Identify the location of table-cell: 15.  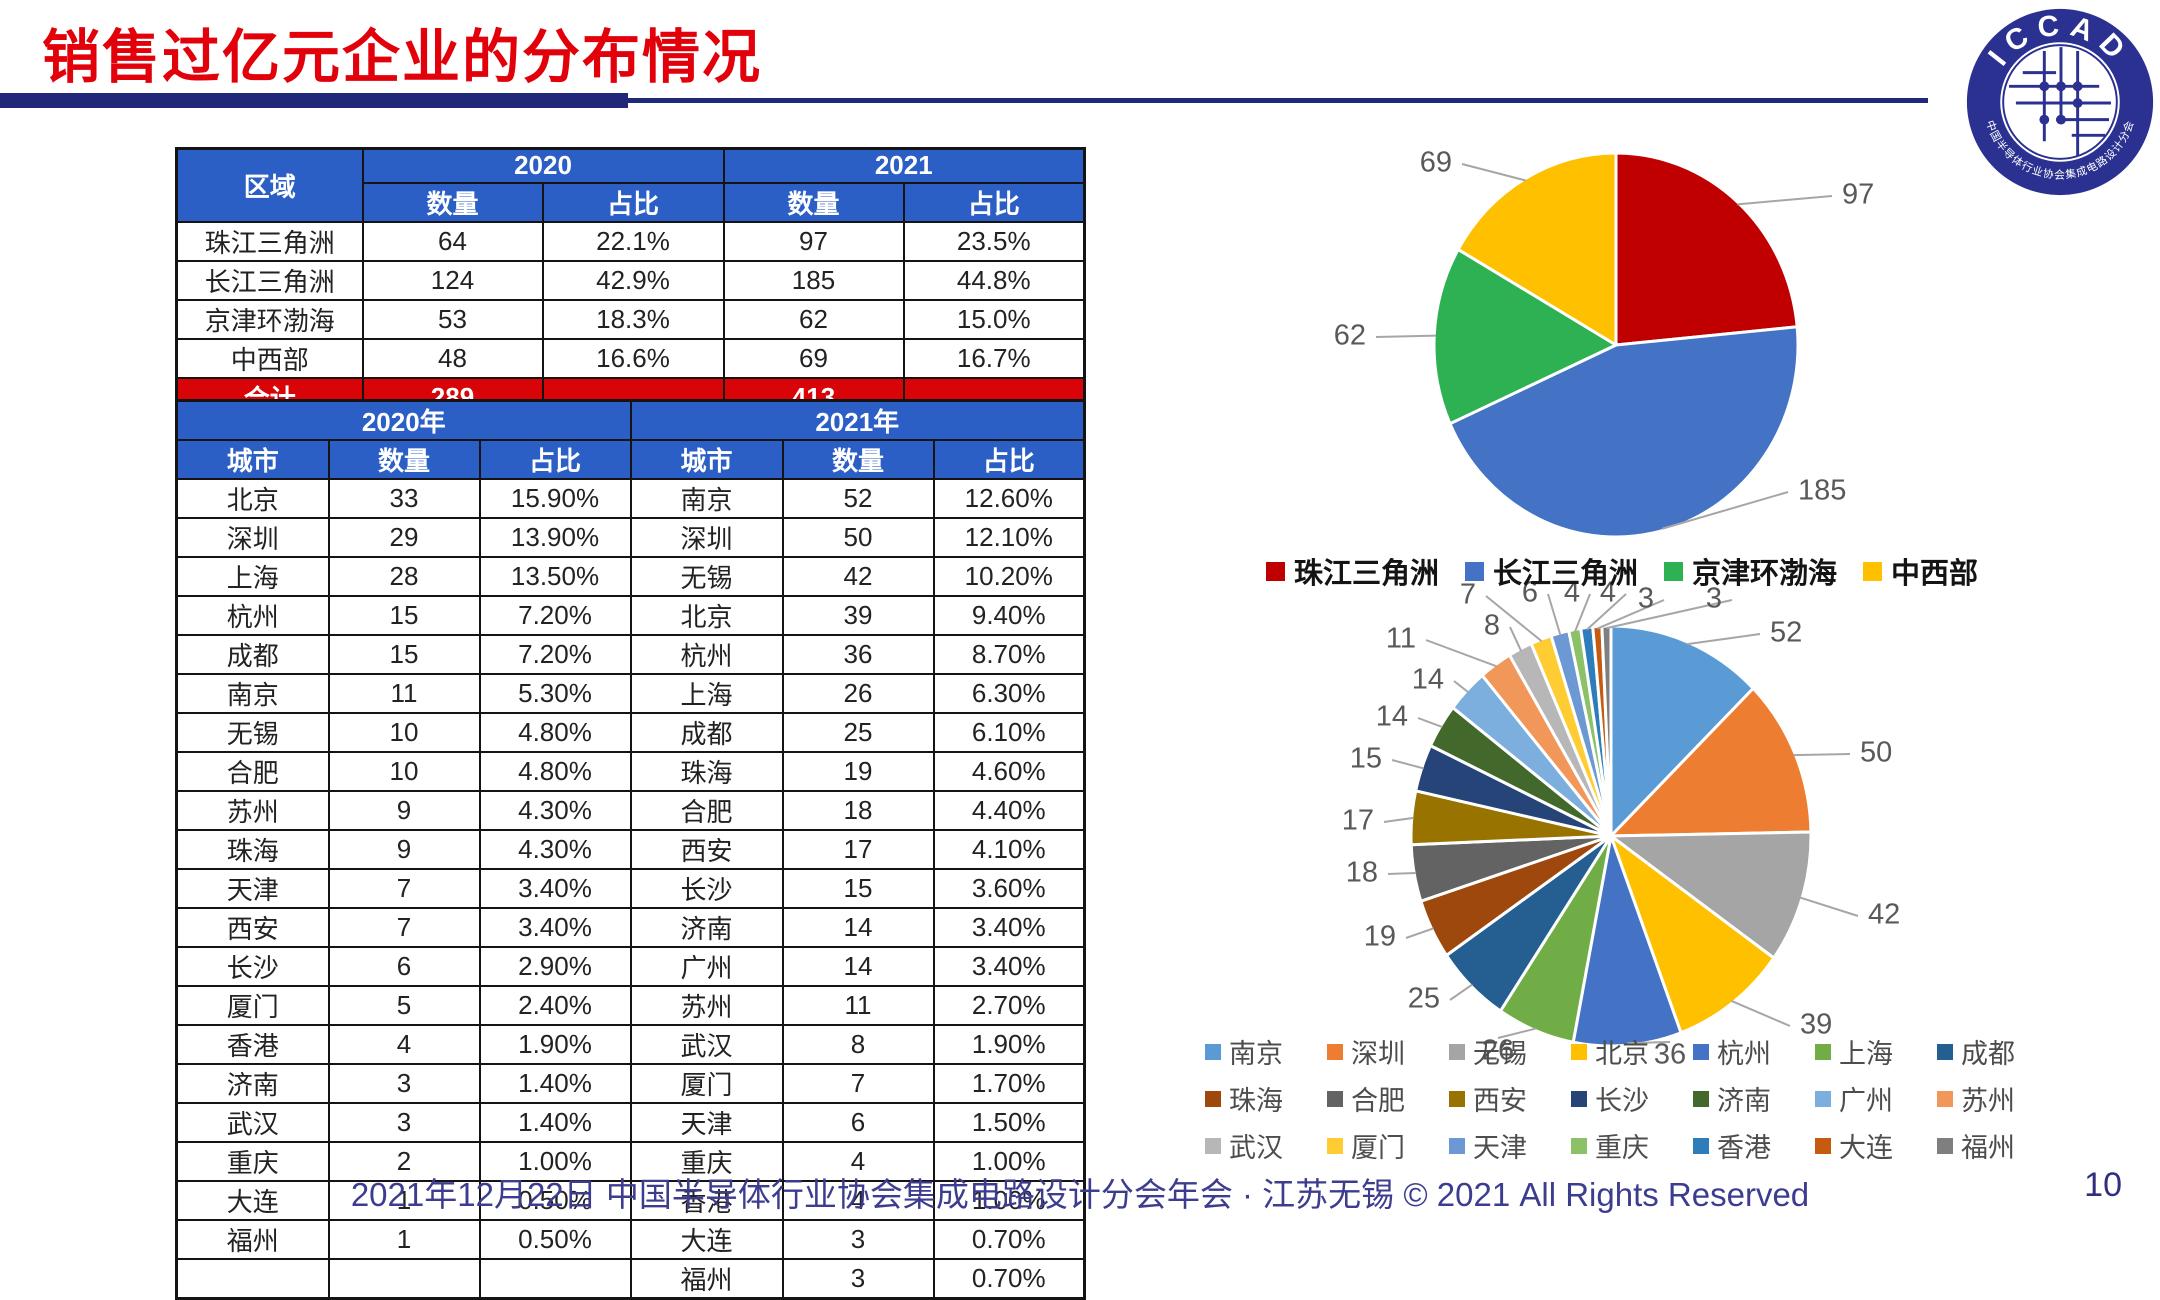
(404, 615).